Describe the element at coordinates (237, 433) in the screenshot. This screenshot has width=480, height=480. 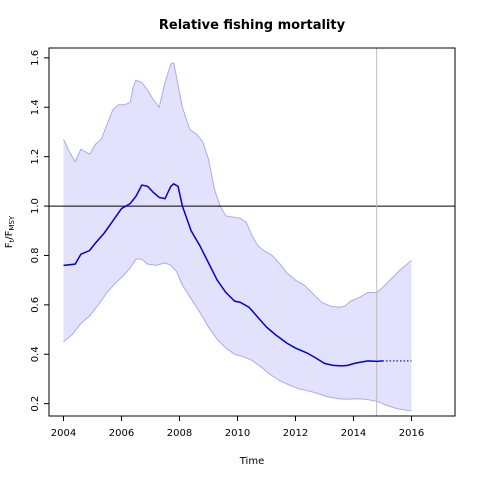
I see `x-tick-label: 2010` at that location.